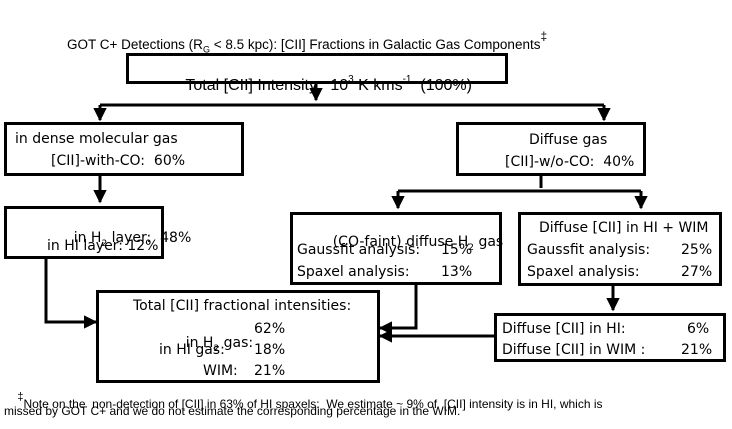 This screenshot has height=429, width=732. What do you see at coordinates (359, 250) in the screenshot?
I see `co-faint-gauss-label: Gaussfit analysis:` at bounding box center [359, 250].